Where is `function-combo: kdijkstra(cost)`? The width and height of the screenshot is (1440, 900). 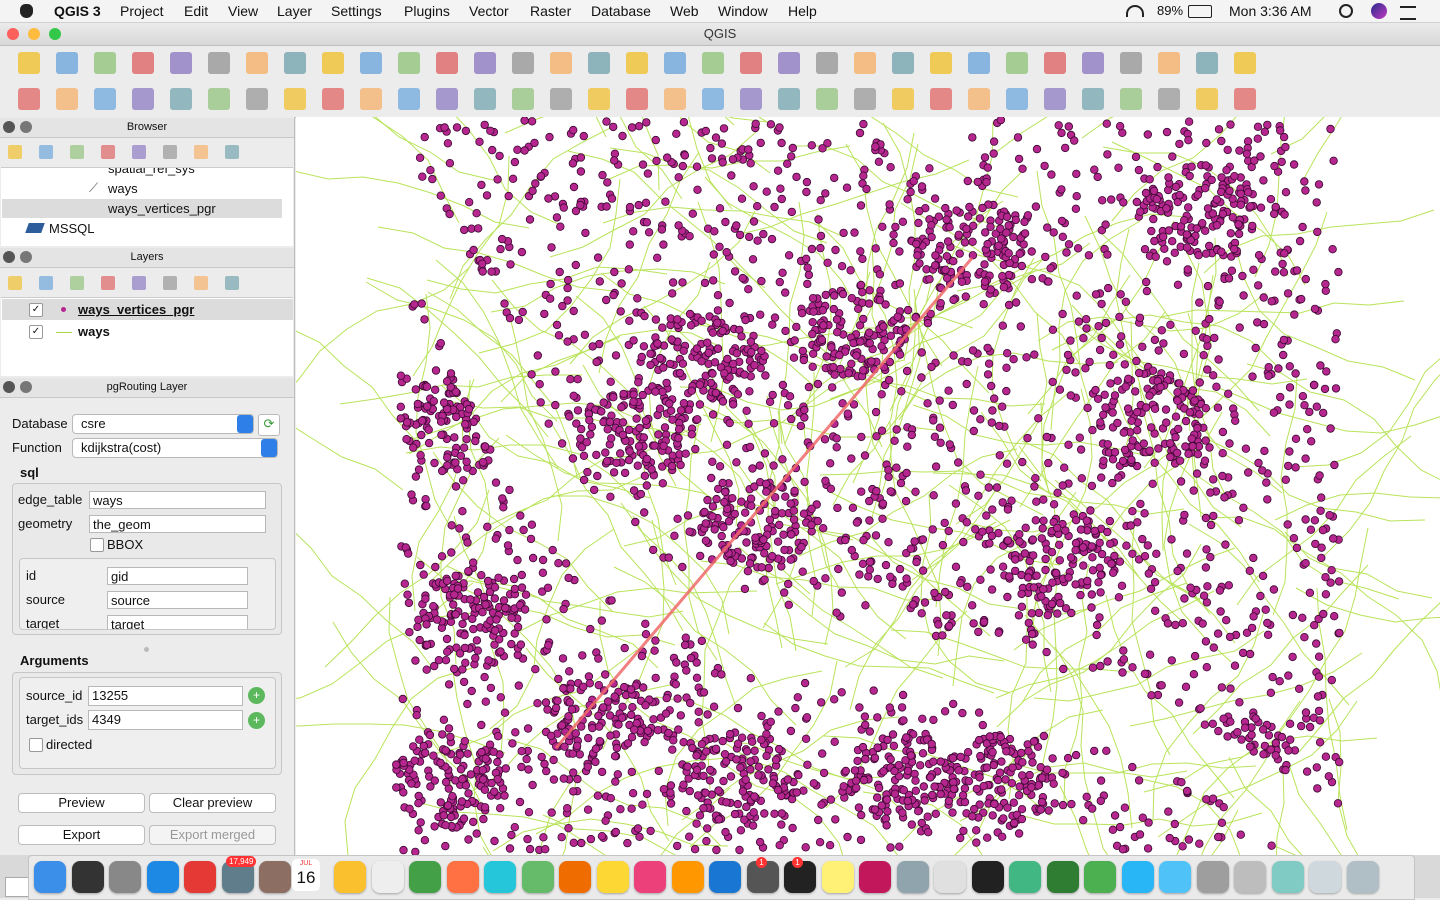 function-combo: kdijkstra(cost) is located at coordinates (175, 448).